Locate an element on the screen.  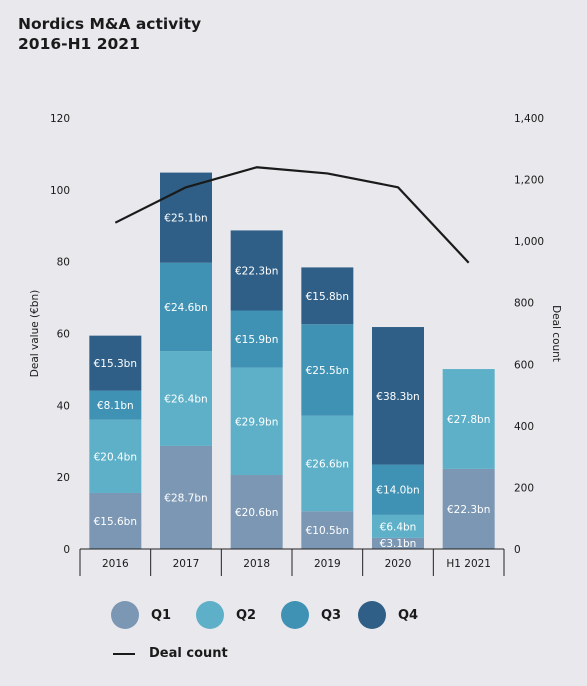
y2-tick-label: 1,200 is located at coordinates (529, 181).